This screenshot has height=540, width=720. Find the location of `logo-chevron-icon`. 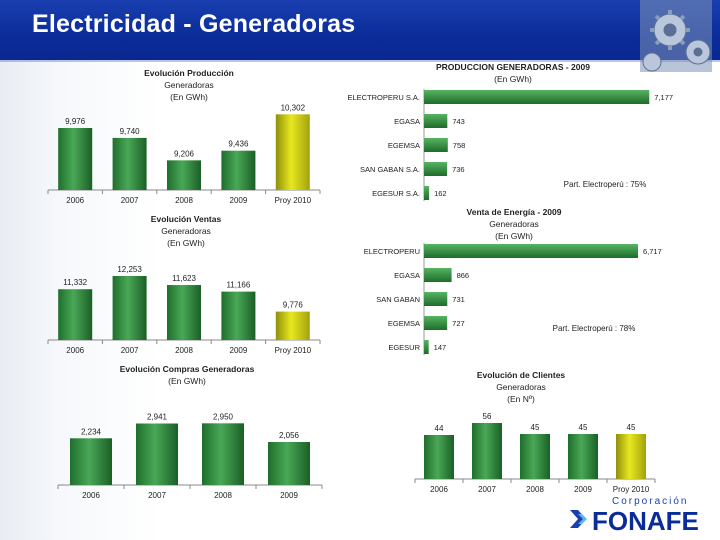

logo-chevron-icon is located at coordinates (580, 521).